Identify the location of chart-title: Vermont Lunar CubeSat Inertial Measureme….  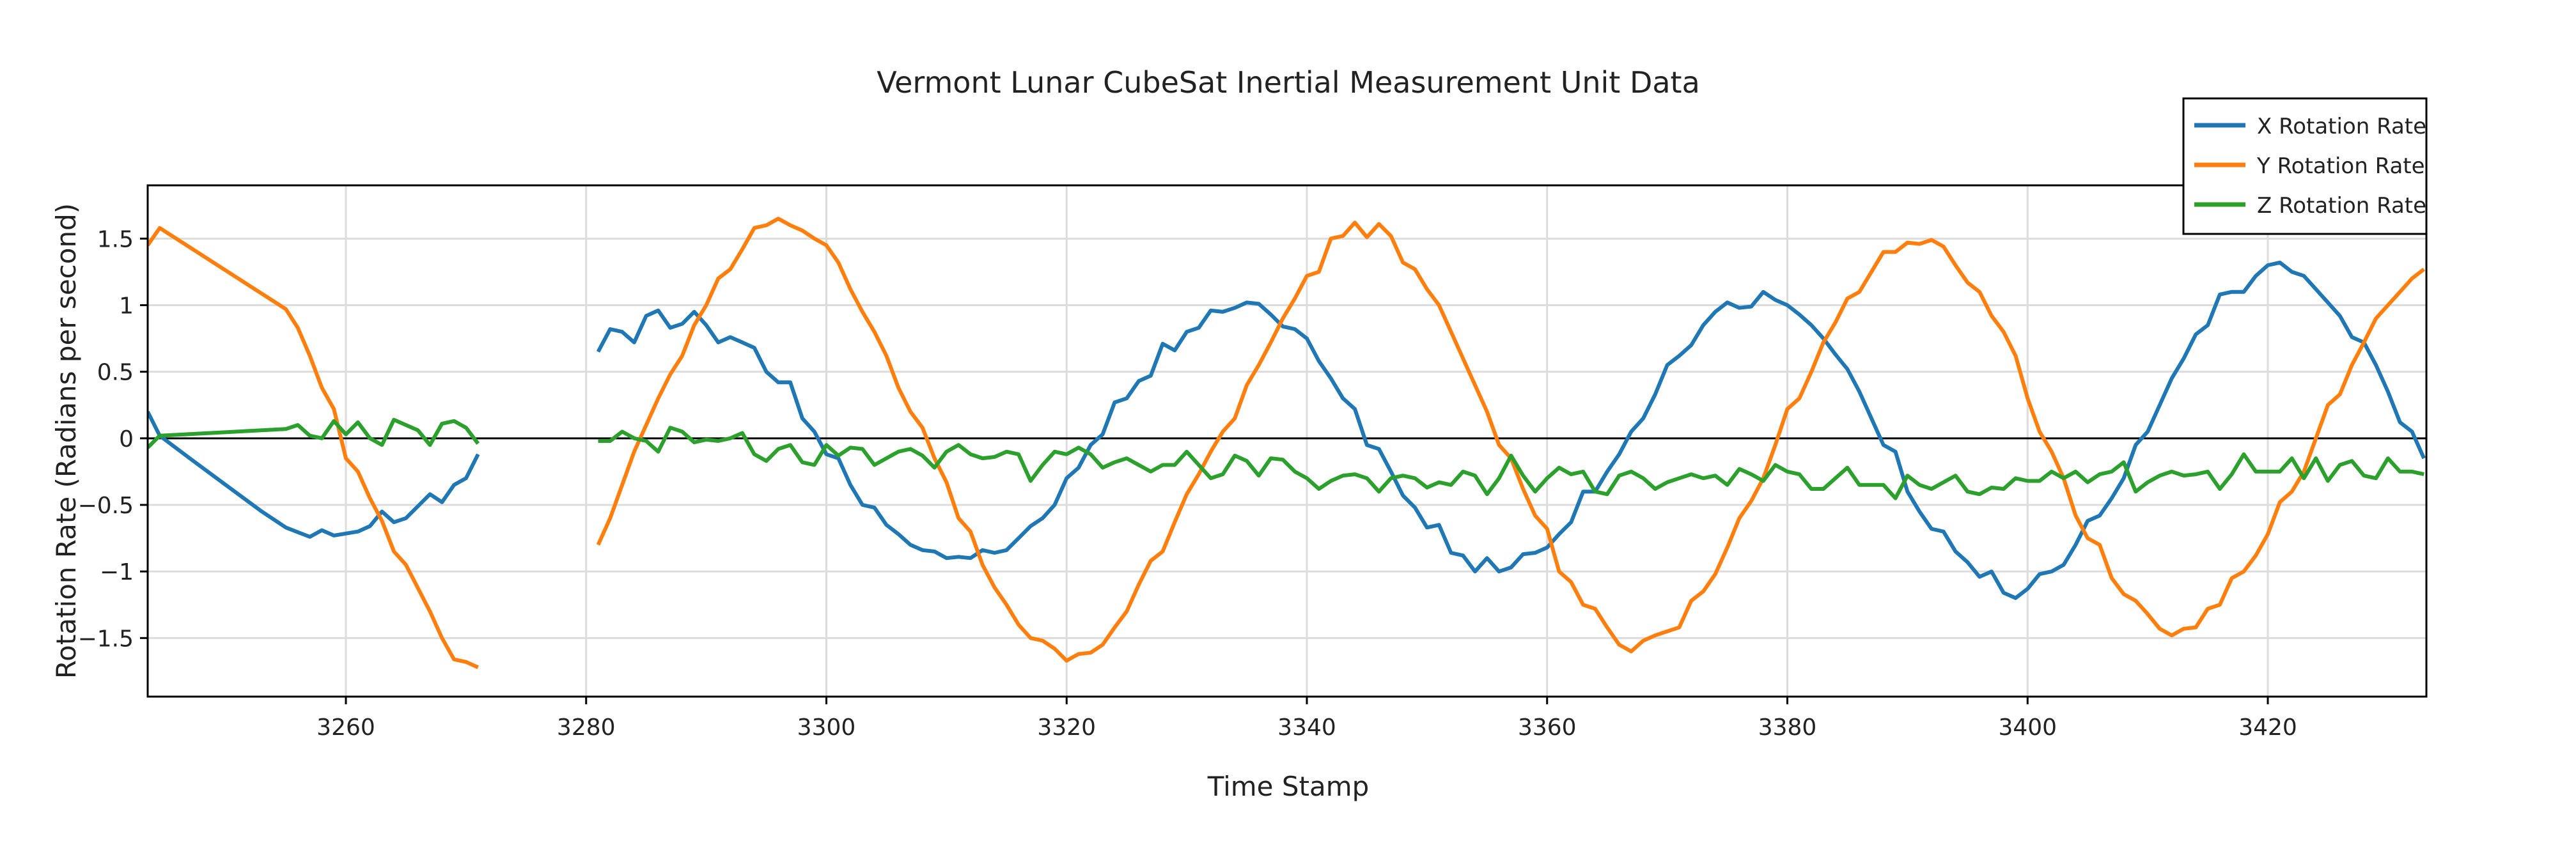
(1288, 82).